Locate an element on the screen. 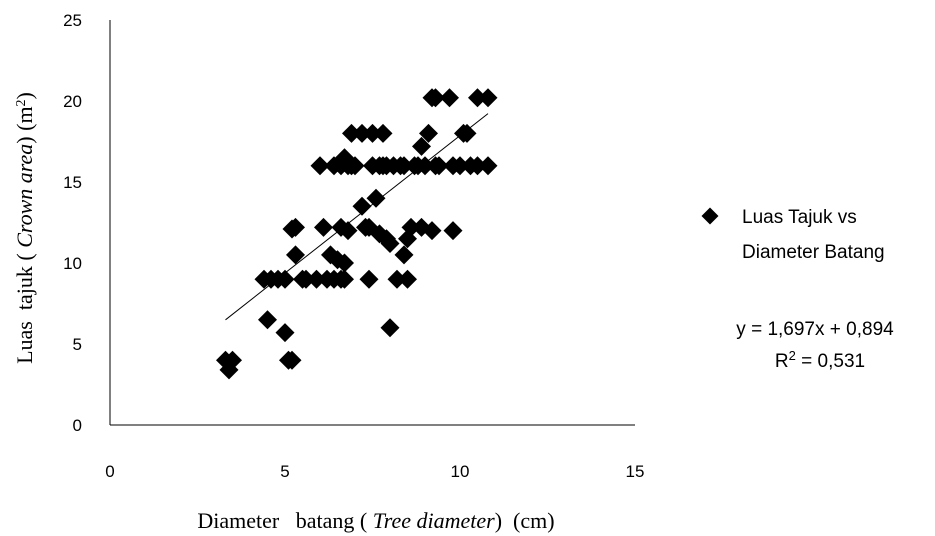 Image resolution: width=935 pixels, height=536 pixels. y-tick-label: 0 is located at coordinates (77, 425).